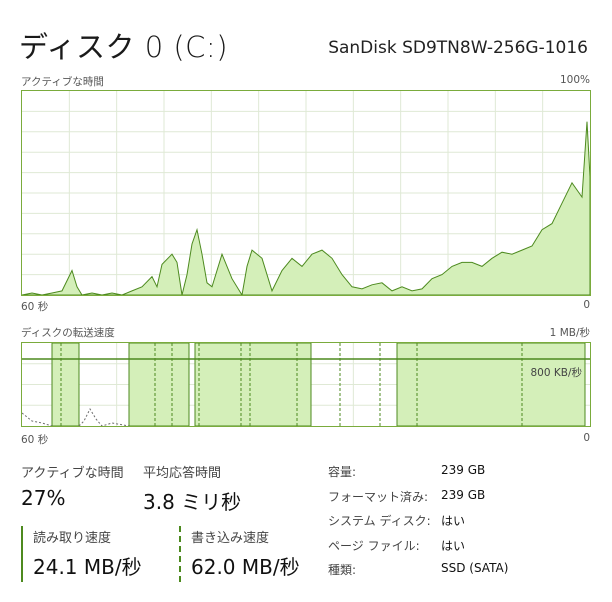 The width and height of the screenshot is (612, 602). Describe the element at coordinates (453, 521) in the screenshot. I see `system-disk-value: はい` at that location.